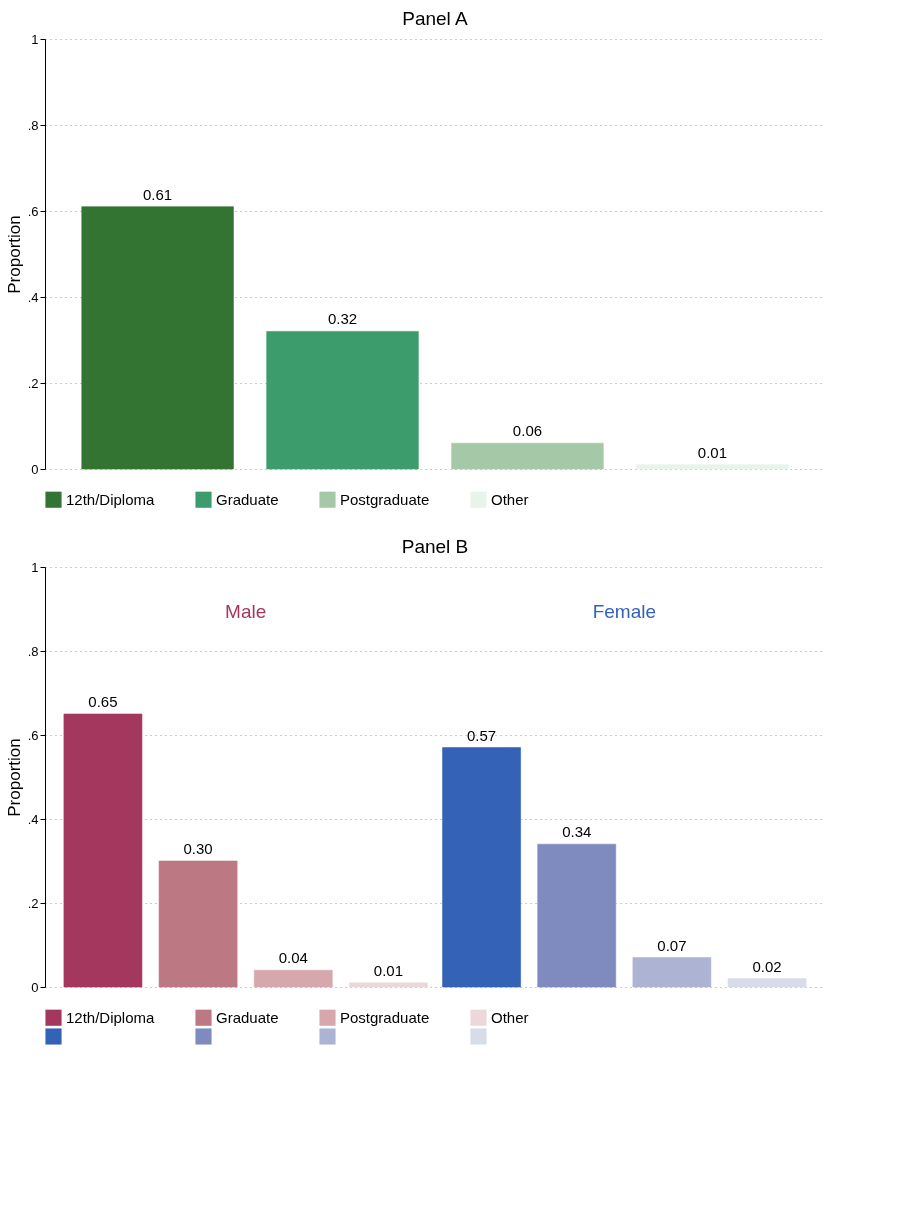 This screenshot has height=1219, width=906. Describe the element at coordinates (767, 966) in the screenshot. I see `data-label: 0.02` at that location.